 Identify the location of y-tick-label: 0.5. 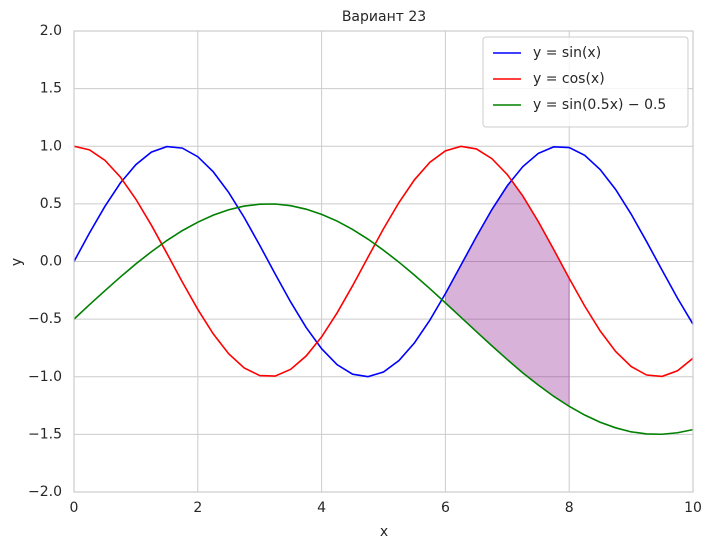
(51, 204).